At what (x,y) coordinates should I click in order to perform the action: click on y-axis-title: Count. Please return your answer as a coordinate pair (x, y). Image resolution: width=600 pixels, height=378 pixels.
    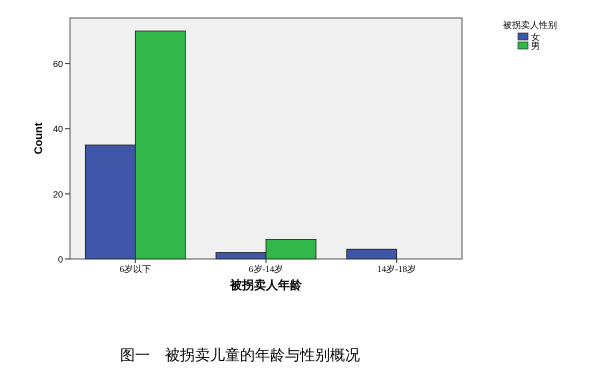
    Looking at the image, I should click on (39, 138).